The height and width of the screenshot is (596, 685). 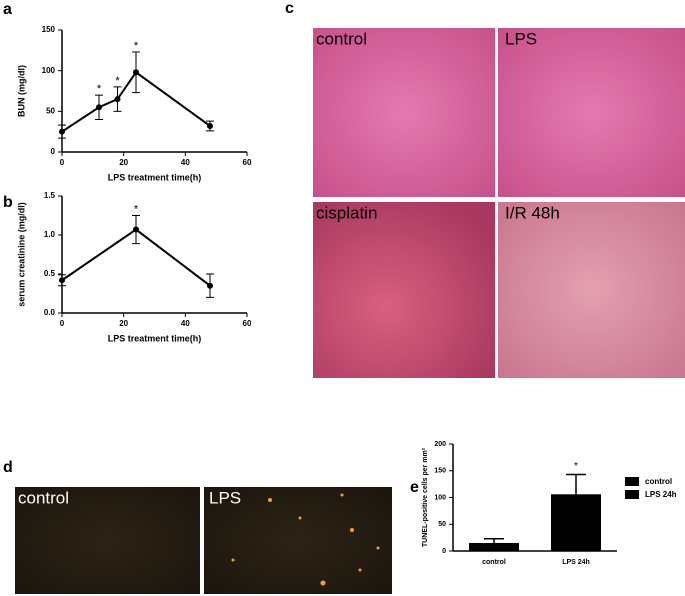 What do you see at coordinates (494, 562) in the screenshot?
I see `x-tick-label: control` at bounding box center [494, 562].